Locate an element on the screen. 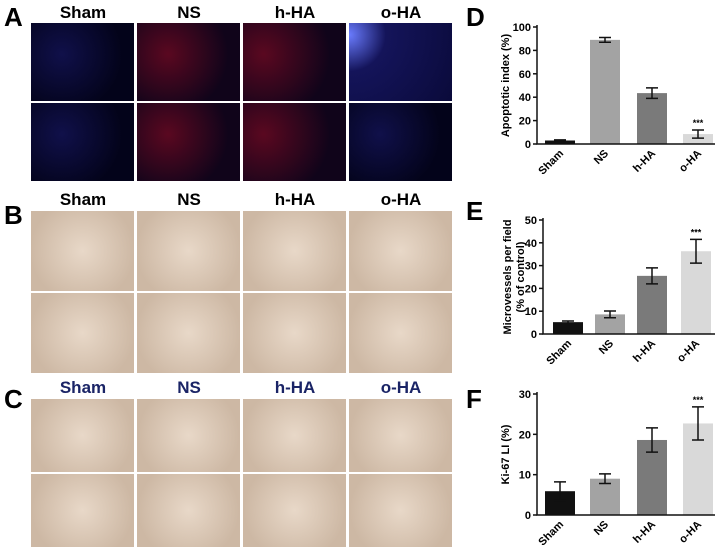 The image size is (718, 558). column-header-b: NS is located at coordinates (189, 199).